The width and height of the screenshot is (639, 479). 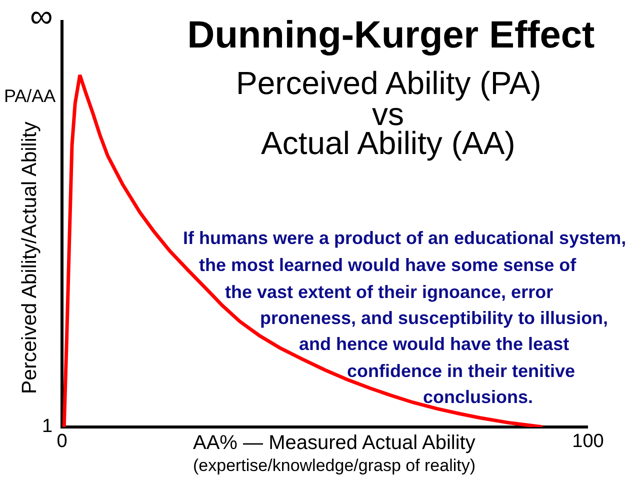 What do you see at coordinates (334, 453) in the screenshot?
I see `x-axis-title: AA% — Measured Actual Ability (expertise/knowledge/grasp of reality)` at bounding box center [334, 453].